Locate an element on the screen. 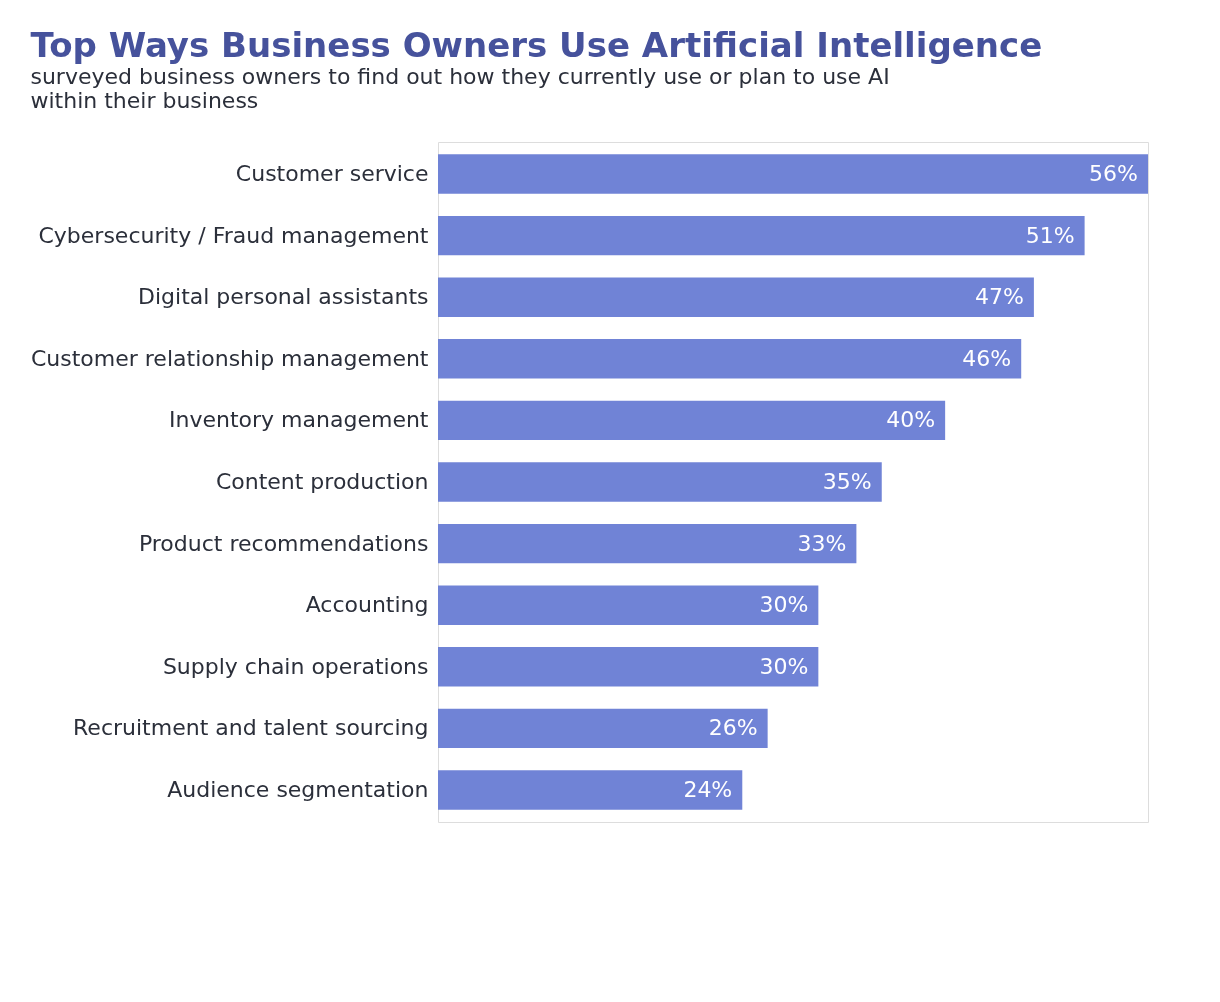 This screenshot has width=1220, height=1002. y-tick-label: Customer service is located at coordinates (332, 174).